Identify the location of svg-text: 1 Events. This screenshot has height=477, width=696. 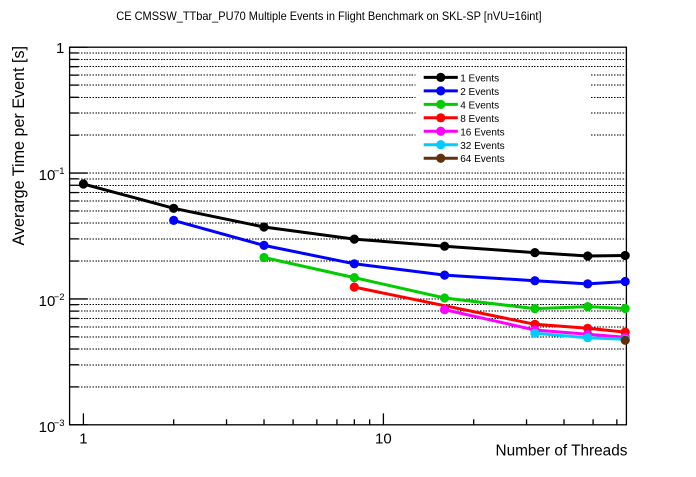
(479, 78).